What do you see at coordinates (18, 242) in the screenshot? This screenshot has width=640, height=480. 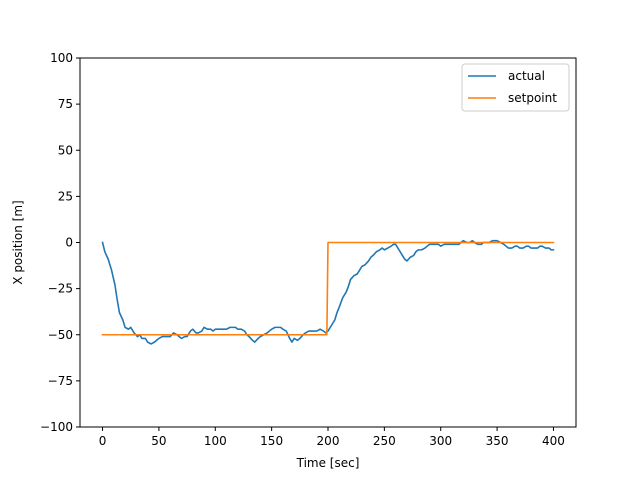 I see `y-axis-label: X position [m]` at bounding box center [18, 242].